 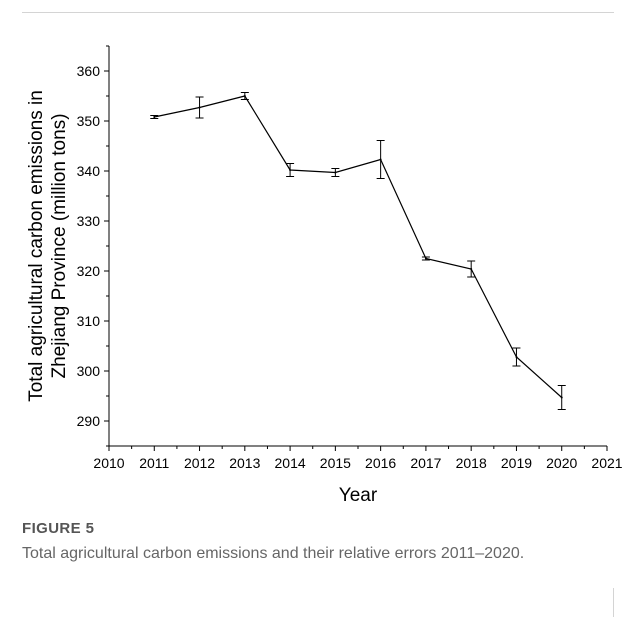 What do you see at coordinates (606, 463) in the screenshot?
I see `x-tick-label: 2021` at bounding box center [606, 463].